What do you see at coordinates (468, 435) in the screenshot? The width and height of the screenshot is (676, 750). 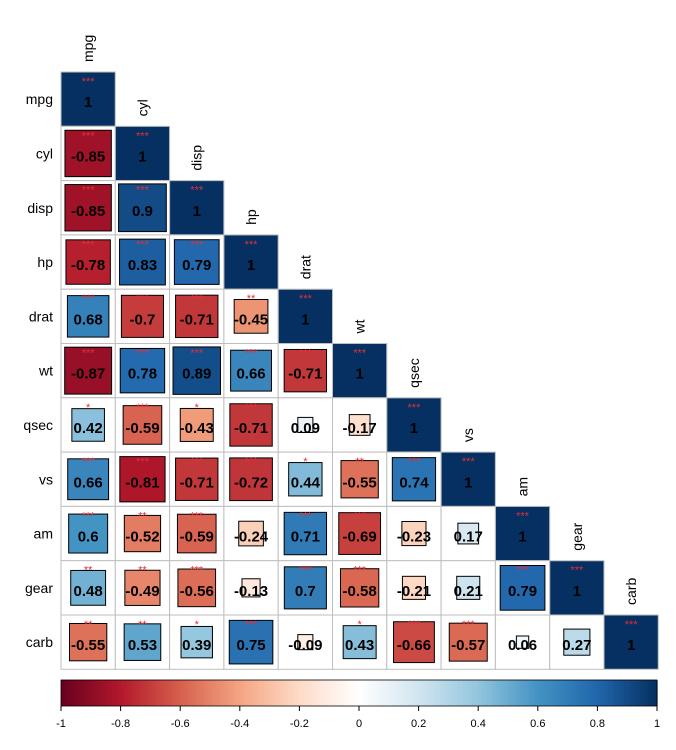 I see `column-label-vs: vs` at bounding box center [468, 435].